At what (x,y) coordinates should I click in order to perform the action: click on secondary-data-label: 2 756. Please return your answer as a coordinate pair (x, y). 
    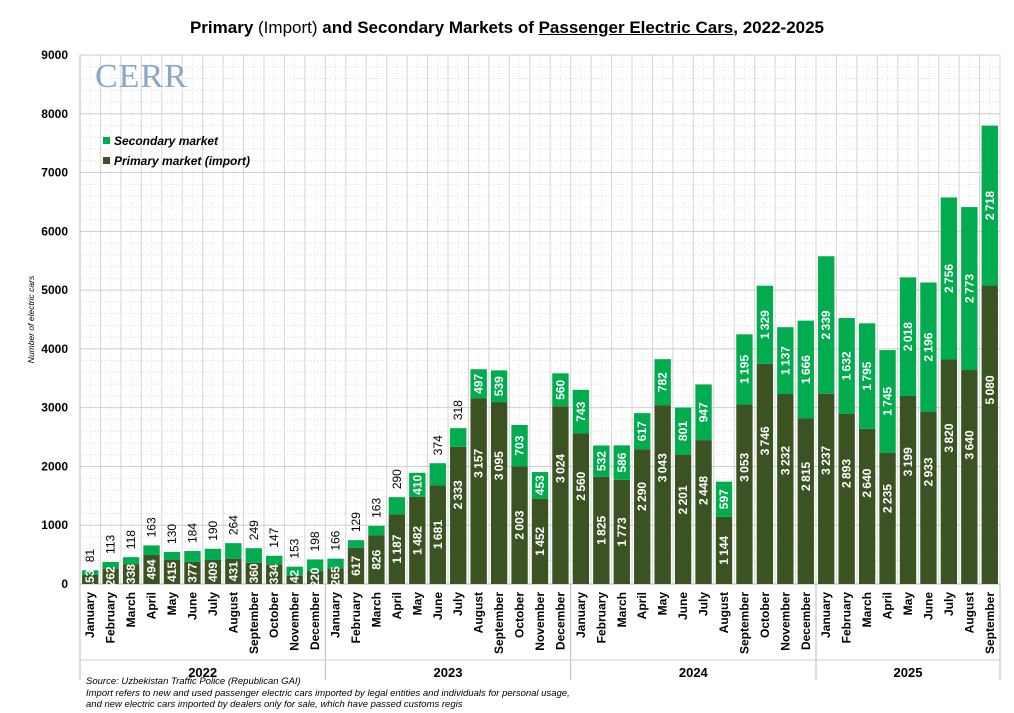
    Looking at the image, I should click on (949, 278).